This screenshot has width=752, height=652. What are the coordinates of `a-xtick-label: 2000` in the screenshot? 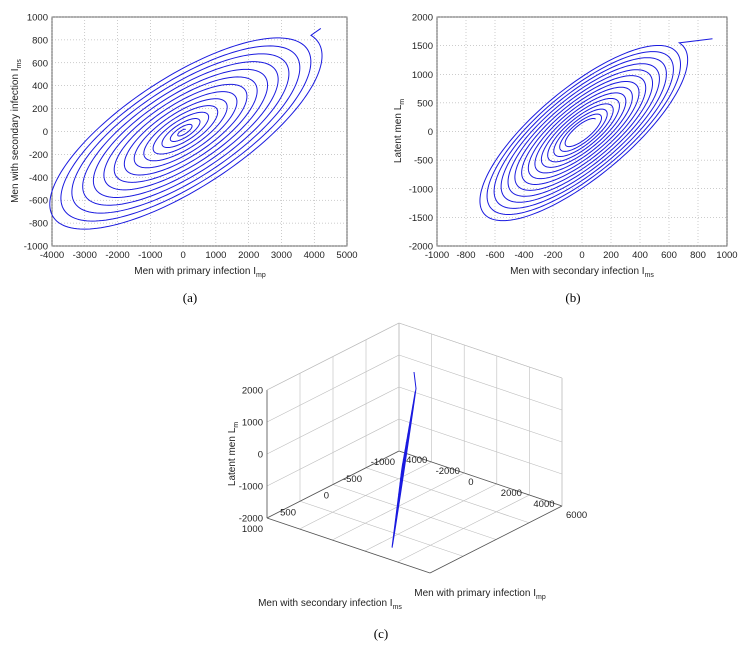 It's located at (248, 255).